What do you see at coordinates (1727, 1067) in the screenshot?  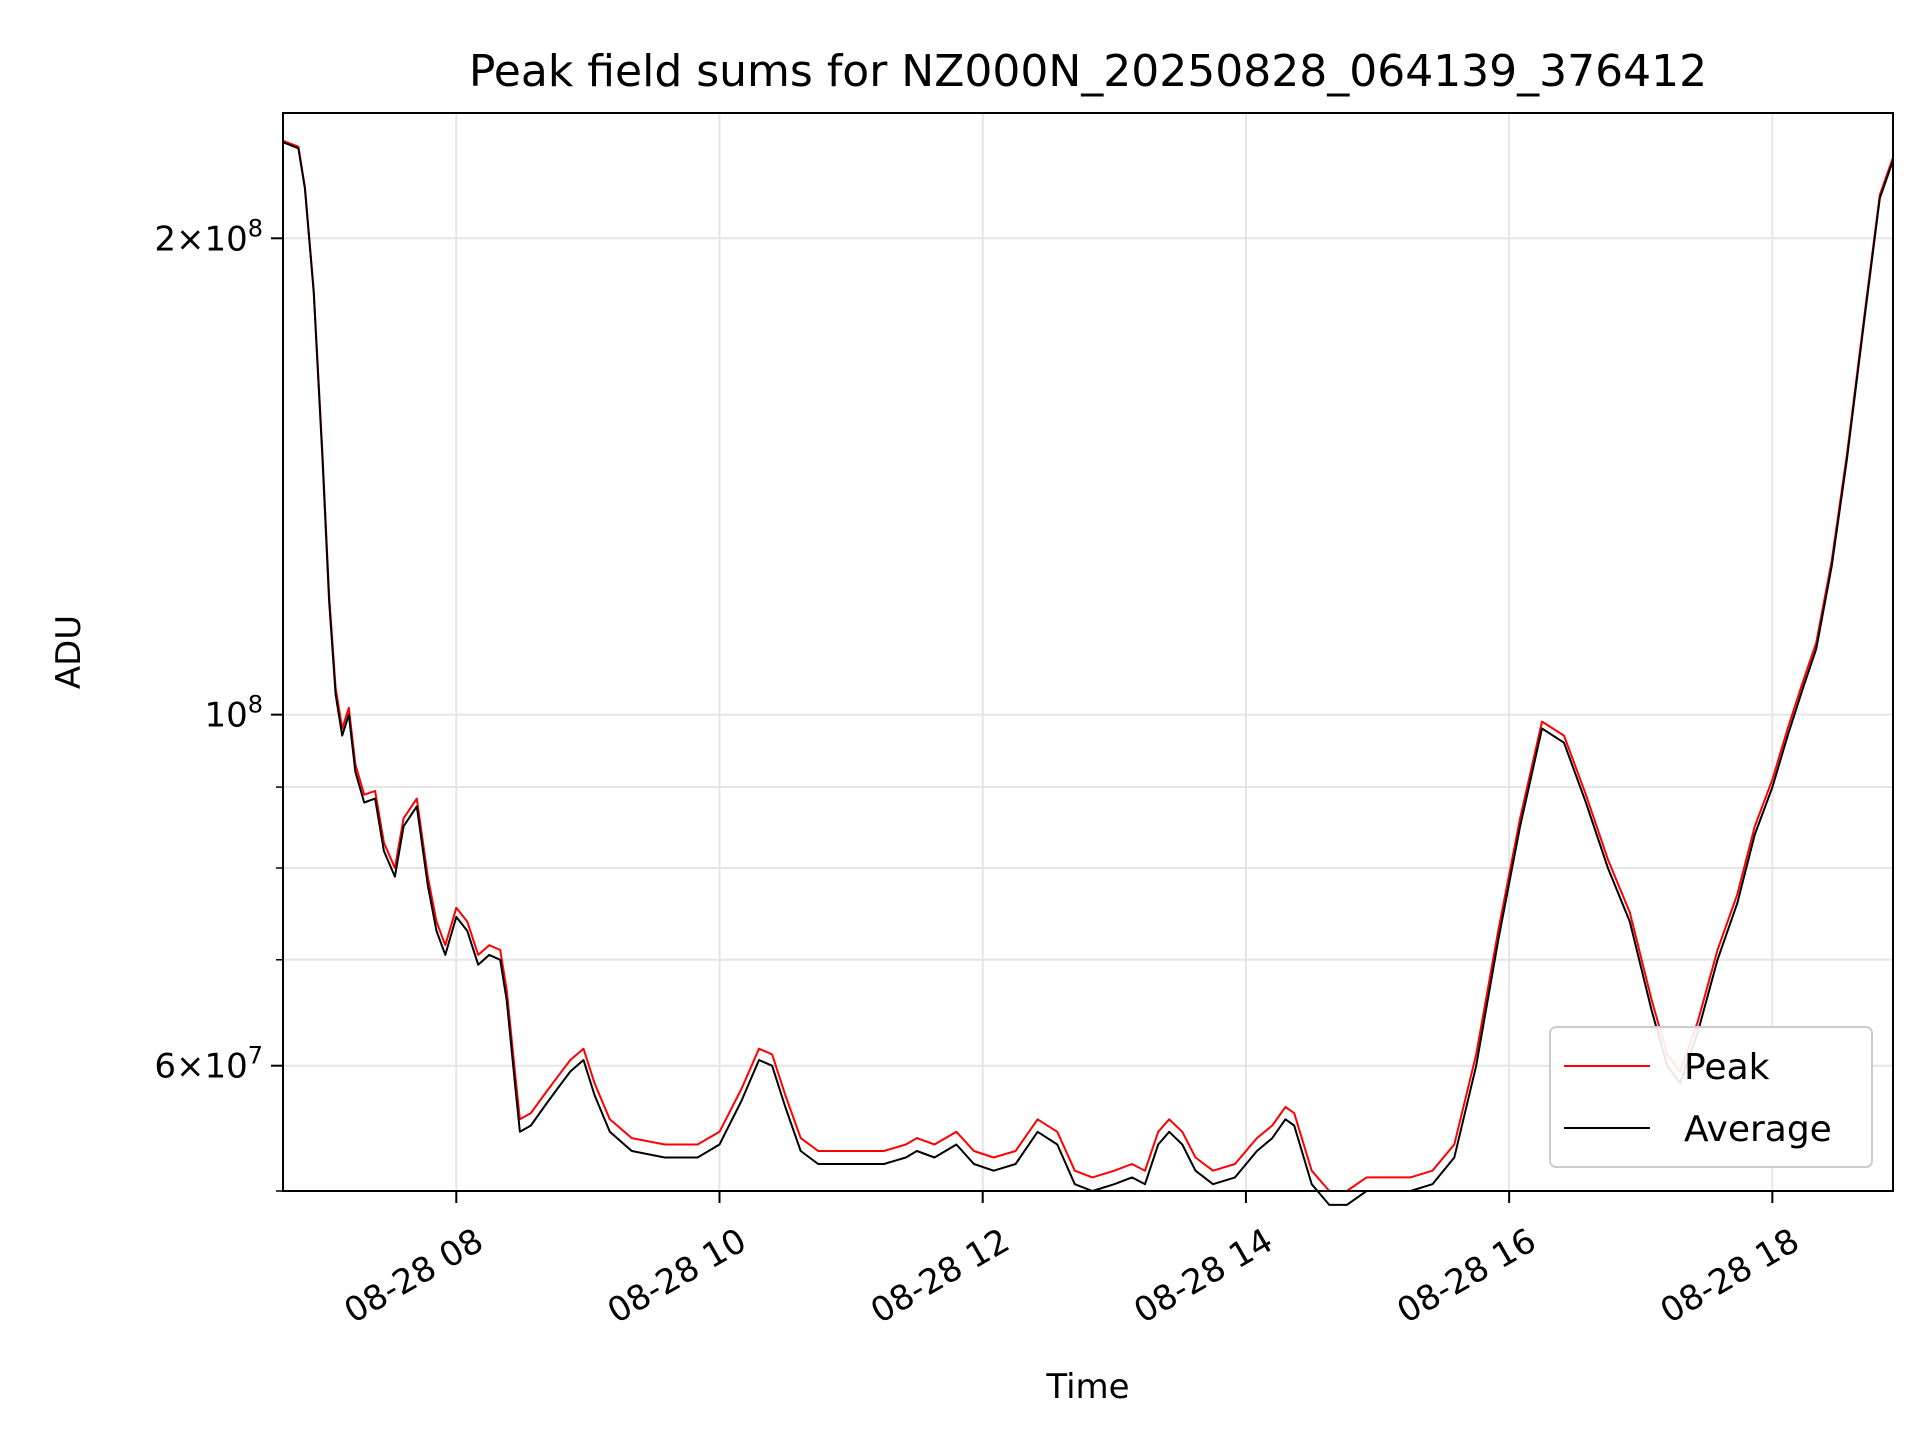 I see `legend-label-peak: Peak` at bounding box center [1727, 1067].